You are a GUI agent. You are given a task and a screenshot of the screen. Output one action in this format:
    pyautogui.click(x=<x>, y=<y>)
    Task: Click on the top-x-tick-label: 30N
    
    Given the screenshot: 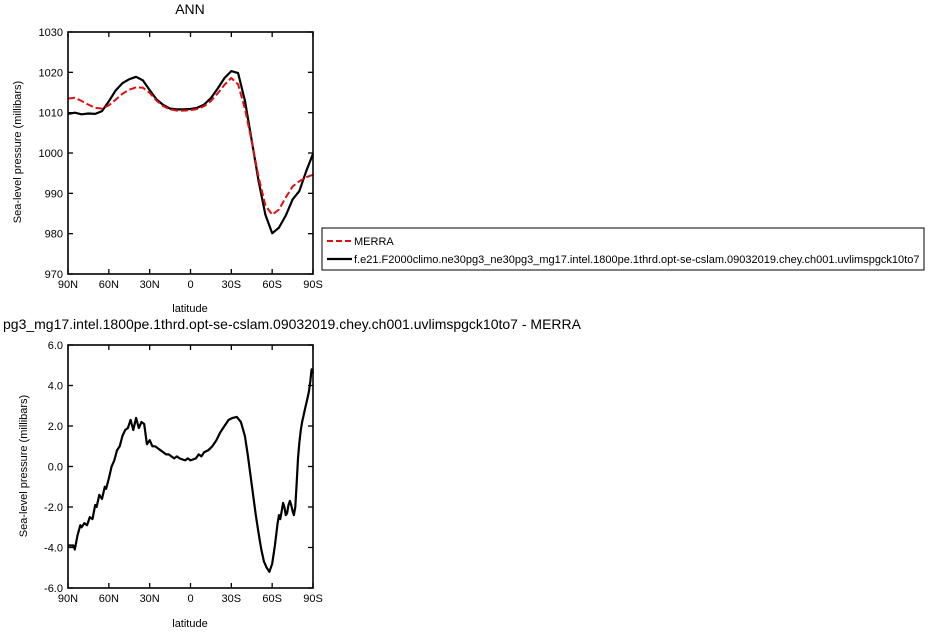 What is the action you would take?
    pyautogui.click(x=150, y=285)
    